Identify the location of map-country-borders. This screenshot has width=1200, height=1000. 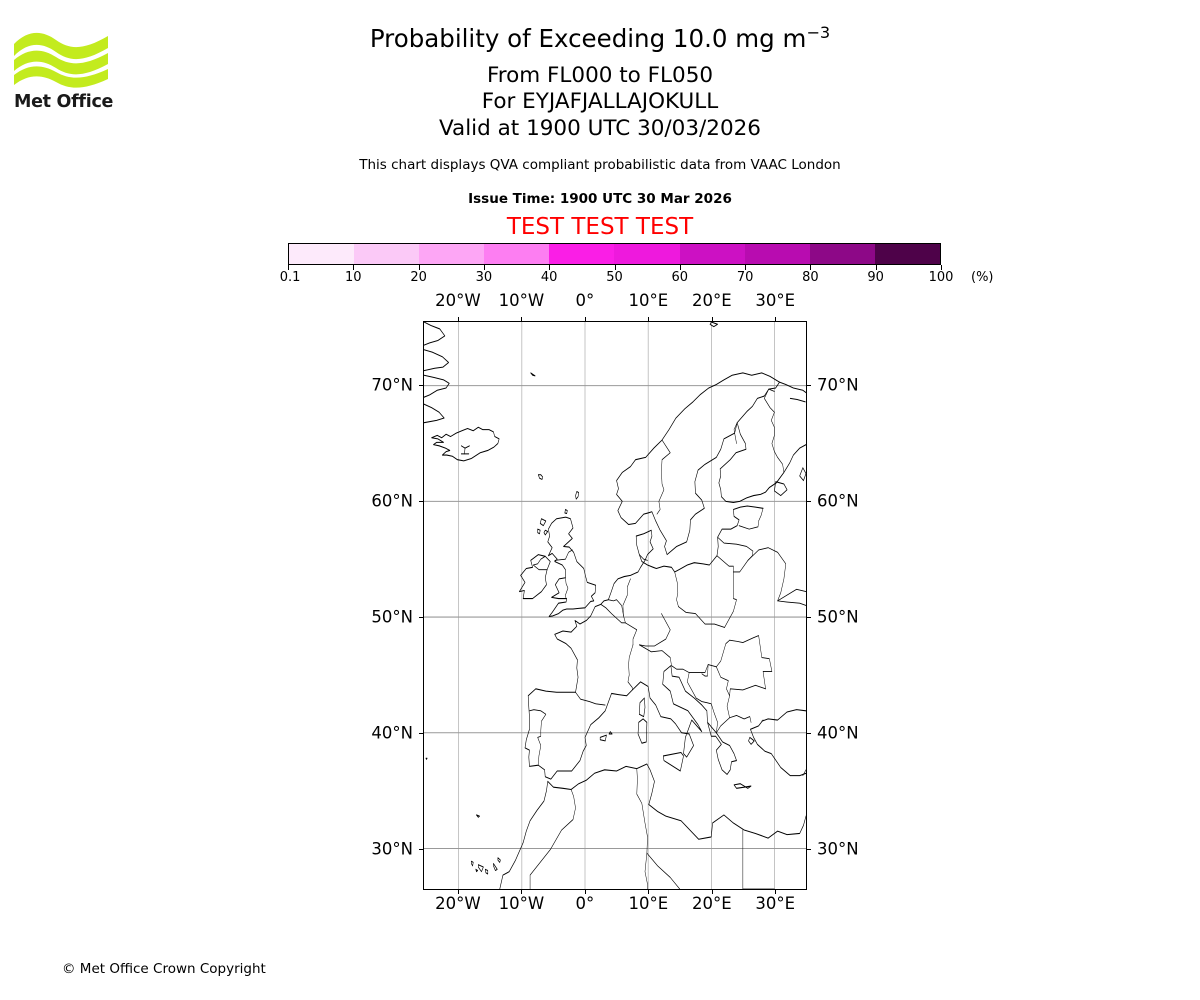
(667, 638).